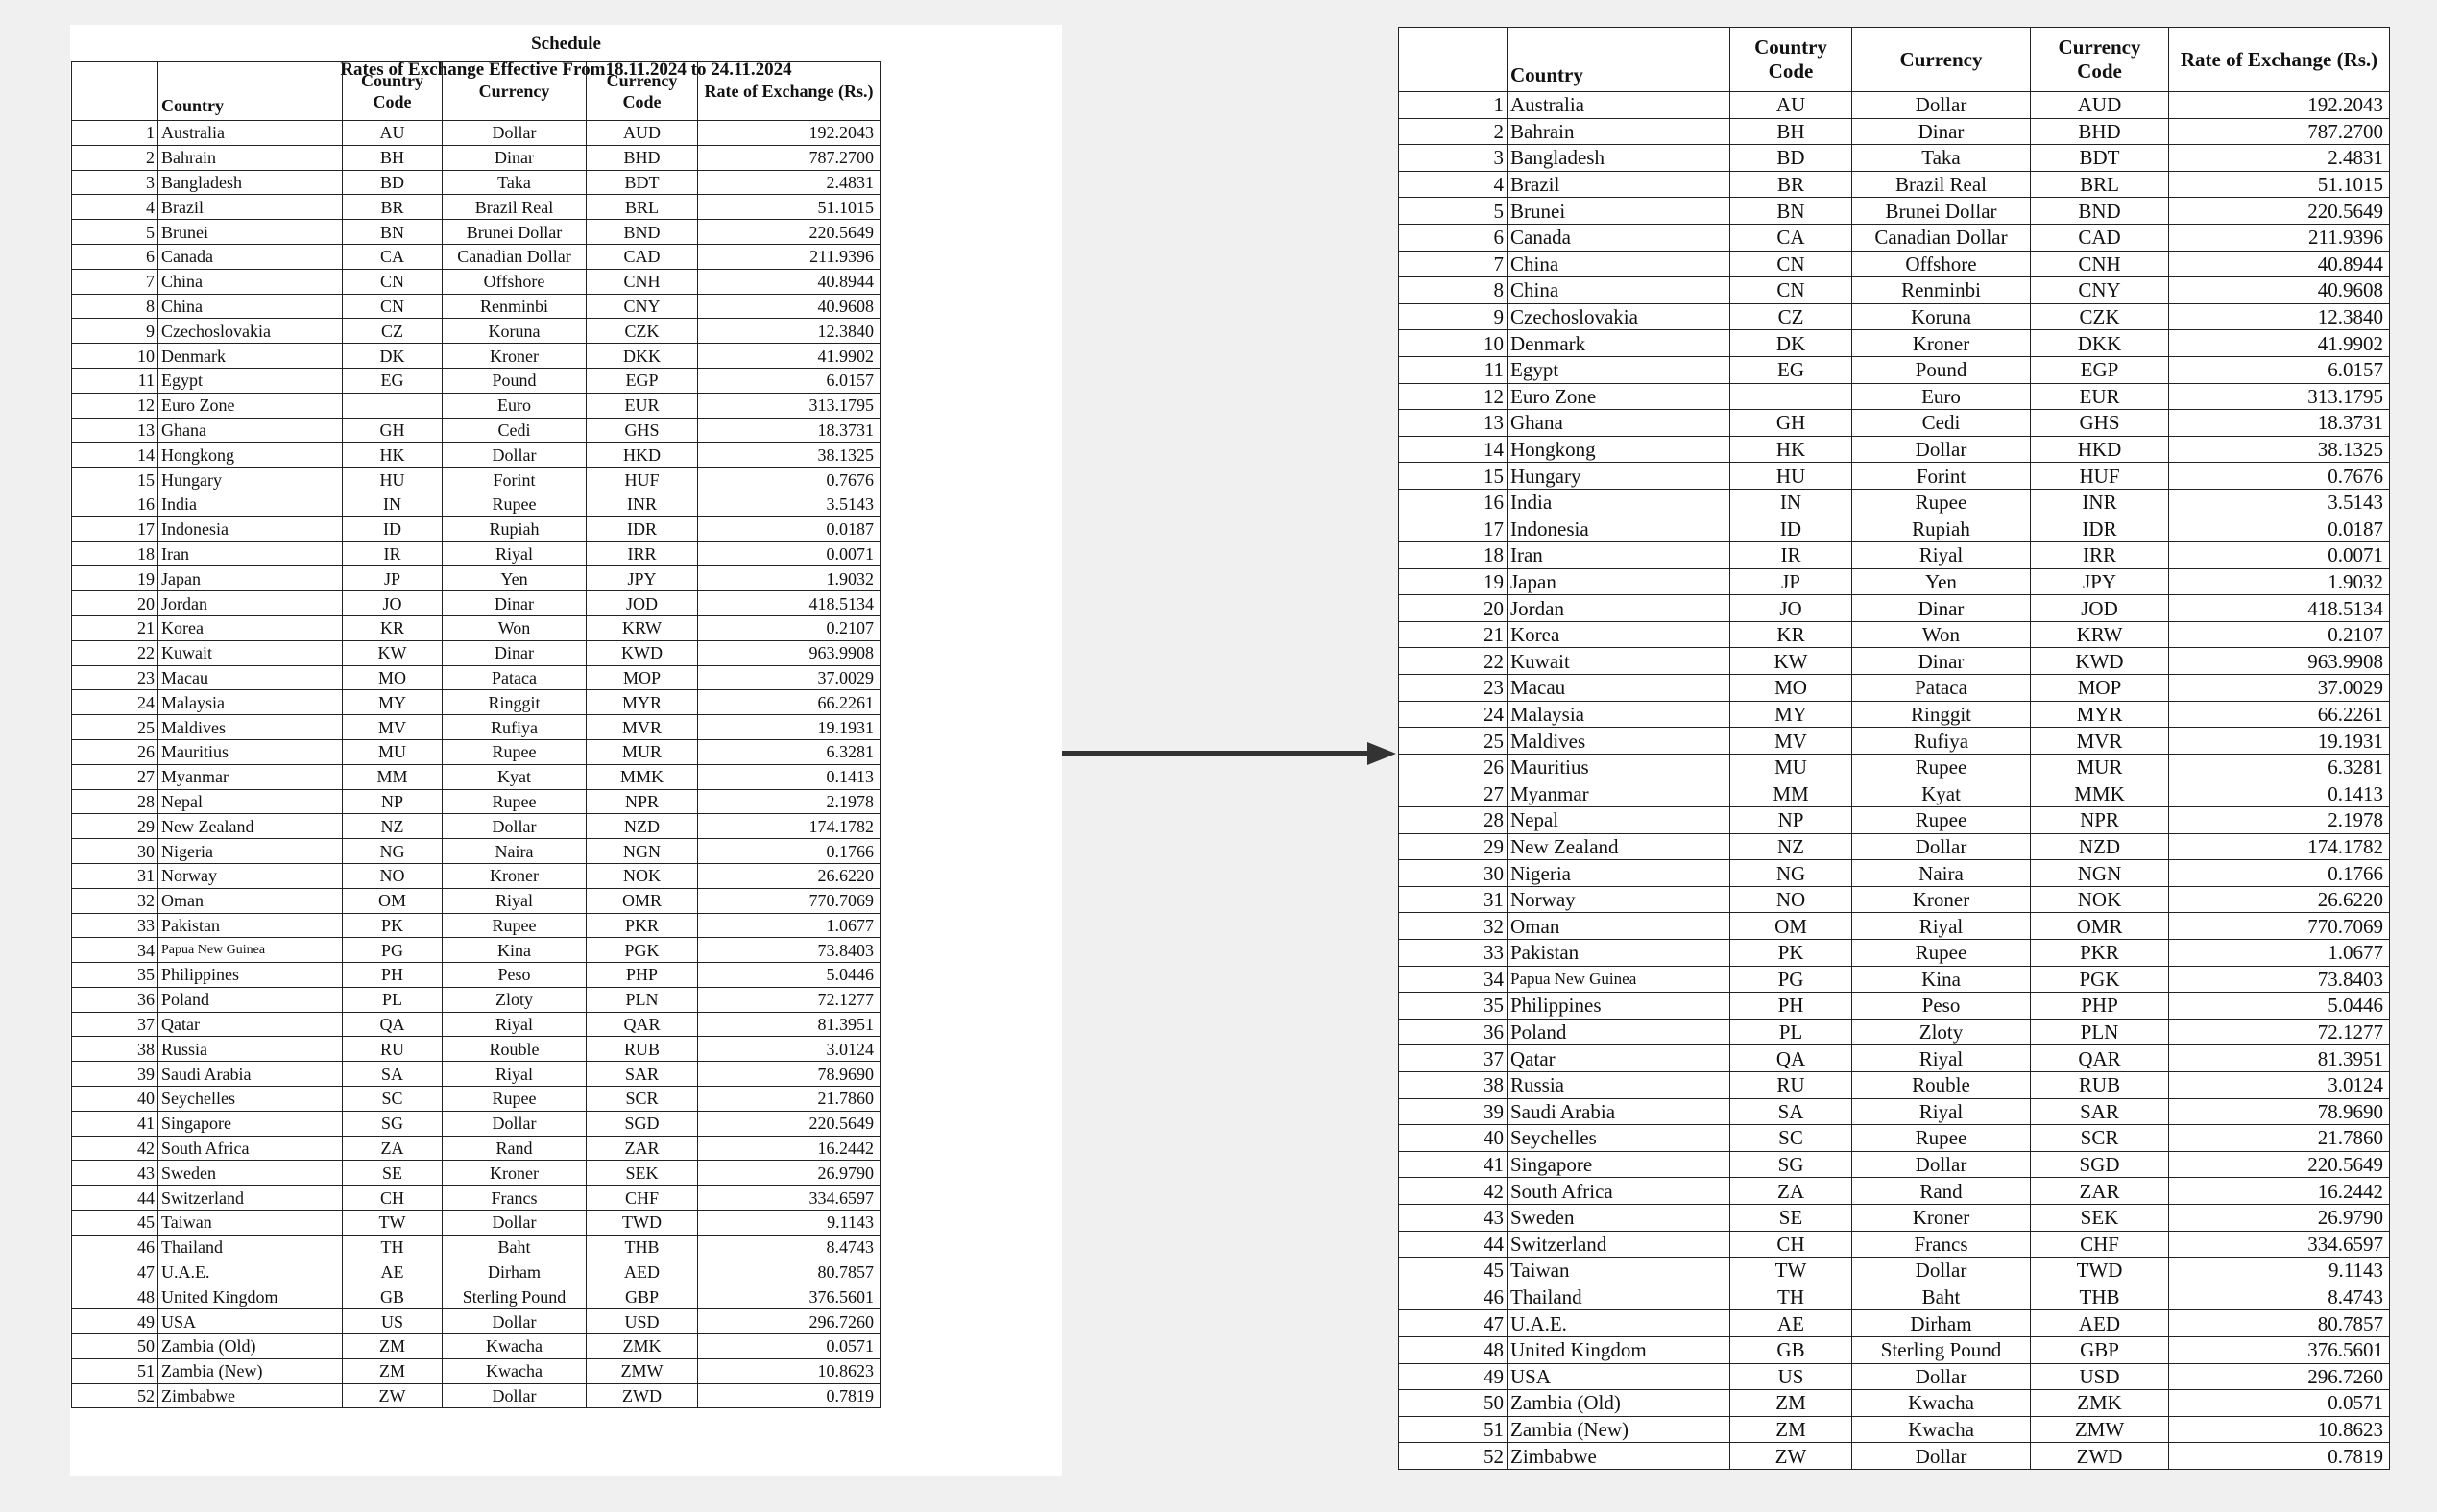  What do you see at coordinates (1618, 1058) in the screenshot?
I see `country-cell: Qatar` at bounding box center [1618, 1058].